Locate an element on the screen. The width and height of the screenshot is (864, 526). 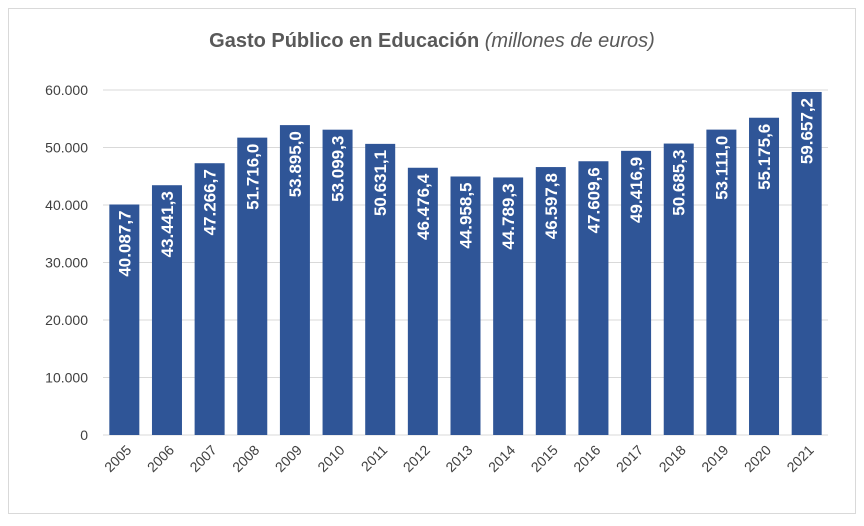
x-tick-label: 2006 is located at coordinates (160, 458).